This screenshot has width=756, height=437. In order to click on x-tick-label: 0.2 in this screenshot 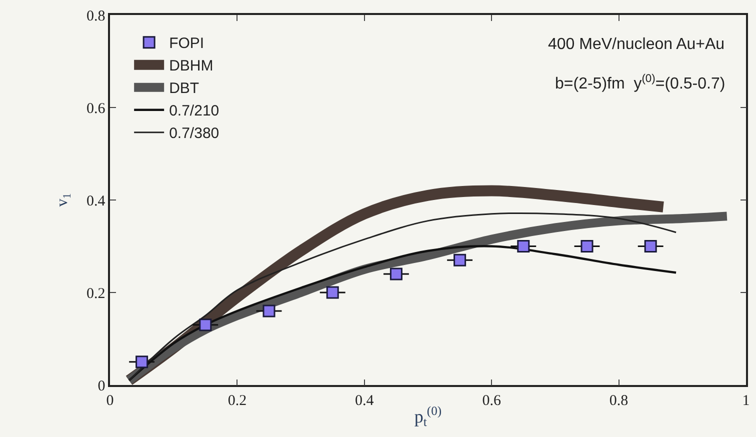, I will do `click(237, 400)`.